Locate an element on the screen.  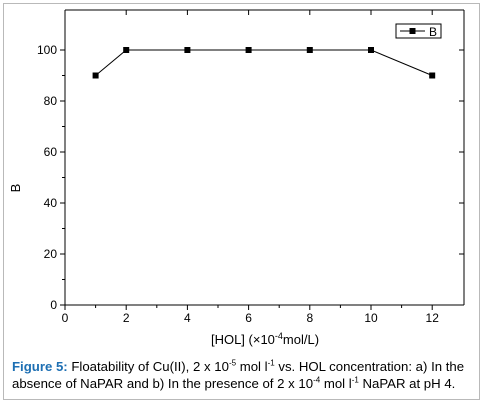
y-axis-label: B is located at coordinates (15, 188).